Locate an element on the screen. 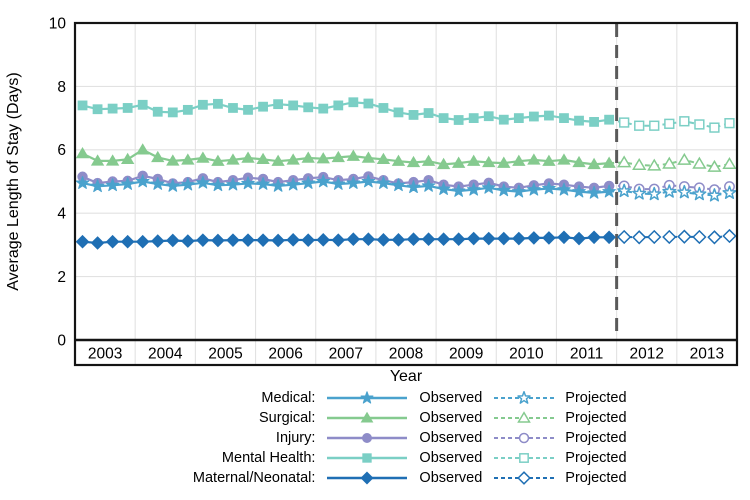 This screenshot has height=500, width=750. legend-row-surgical: Surgical: Observed Projected is located at coordinates (375, 418).